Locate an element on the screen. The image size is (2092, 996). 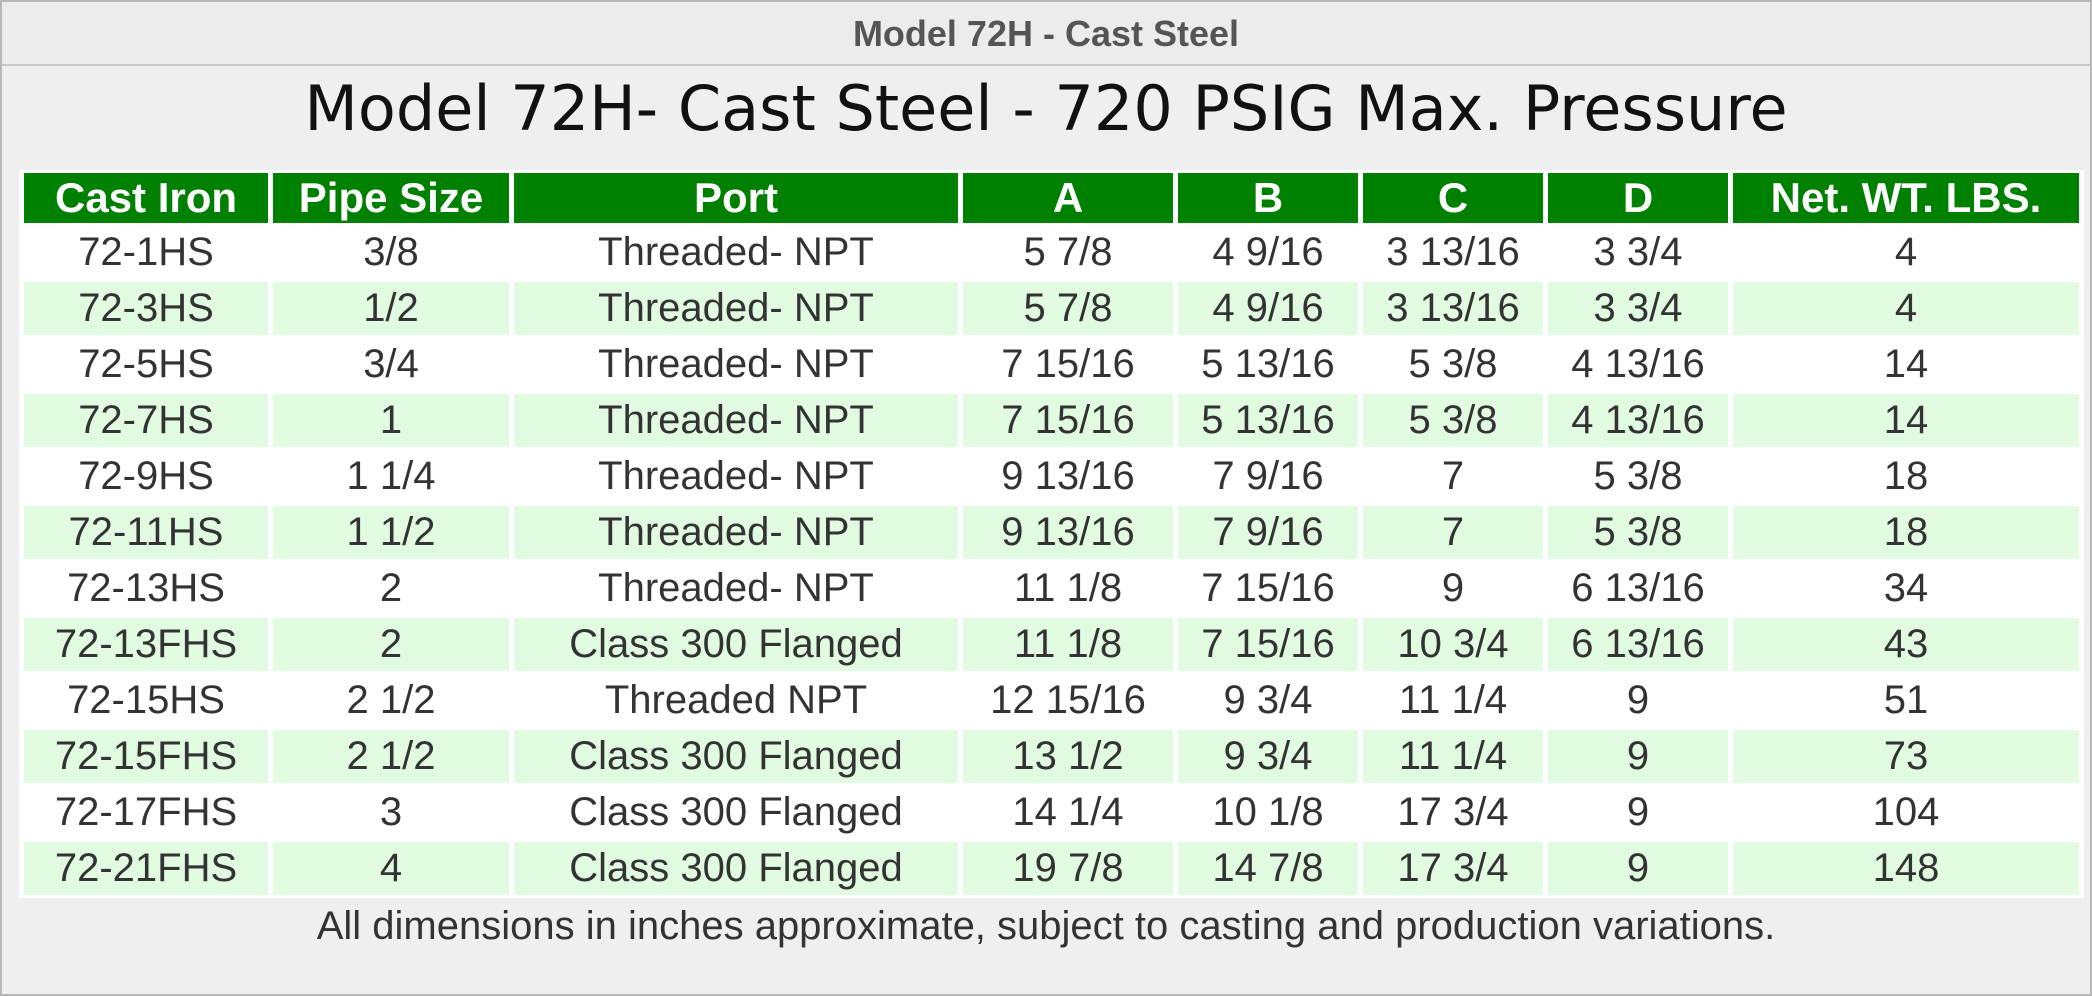
table-cell: 72-1HS is located at coordinates (146, 252).